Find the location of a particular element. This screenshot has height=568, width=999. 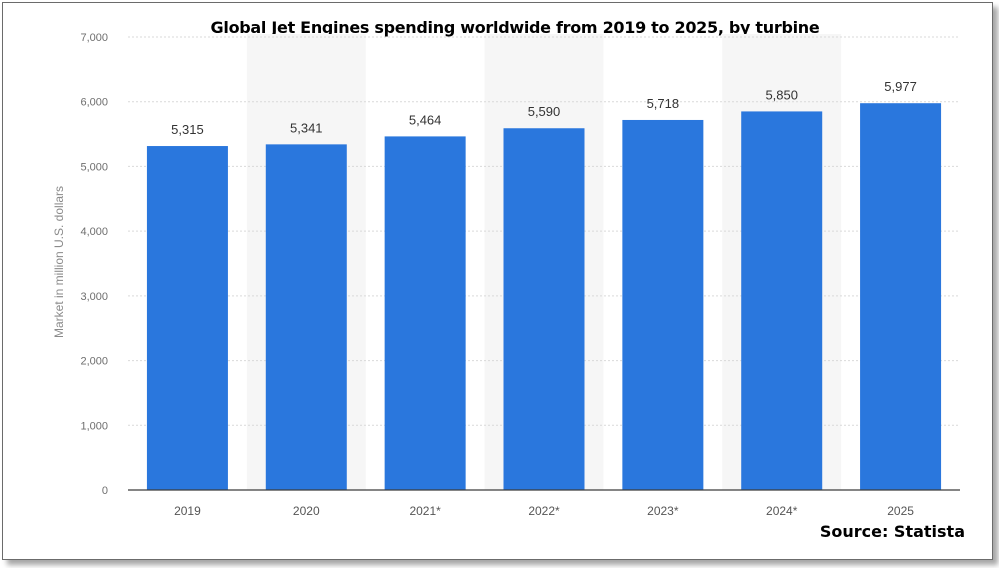

bar-2022 is located at coordinates (544, 309).